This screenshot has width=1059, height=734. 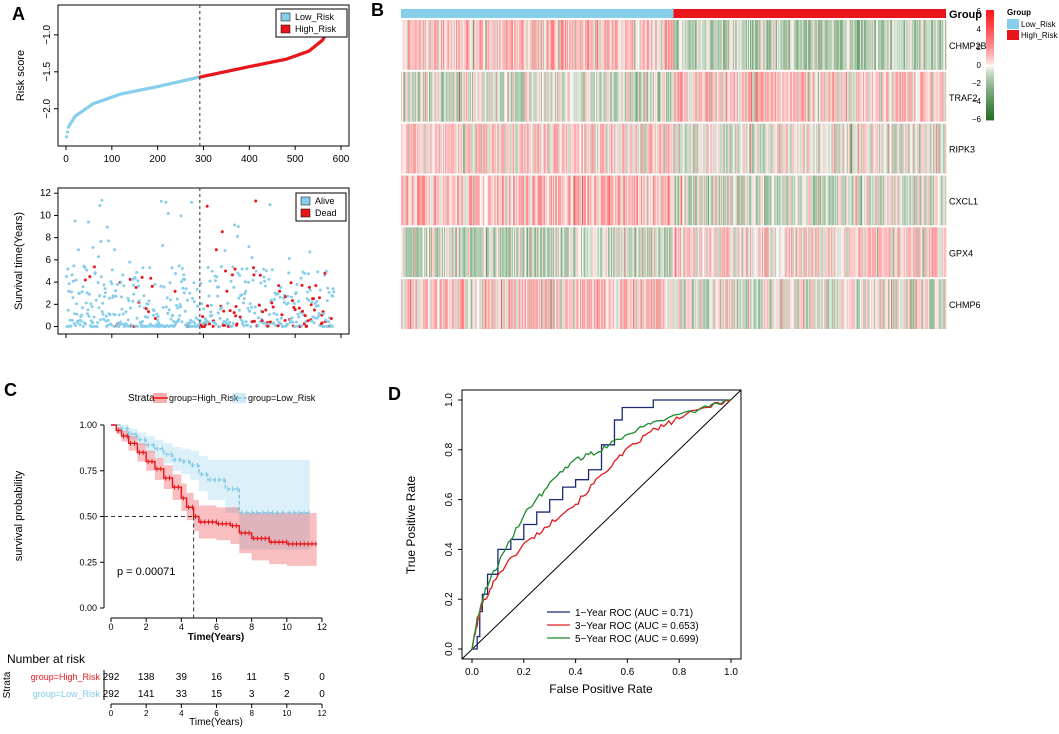 I want to click on scale-segment, so click(x=990, y=35).